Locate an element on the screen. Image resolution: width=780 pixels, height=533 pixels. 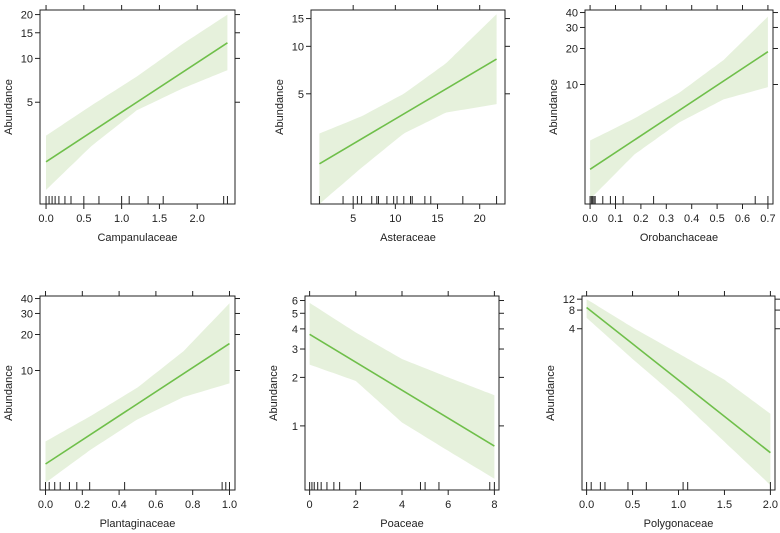
x-axis-label: Orobanchaceae is located at coordinates (679, 238).